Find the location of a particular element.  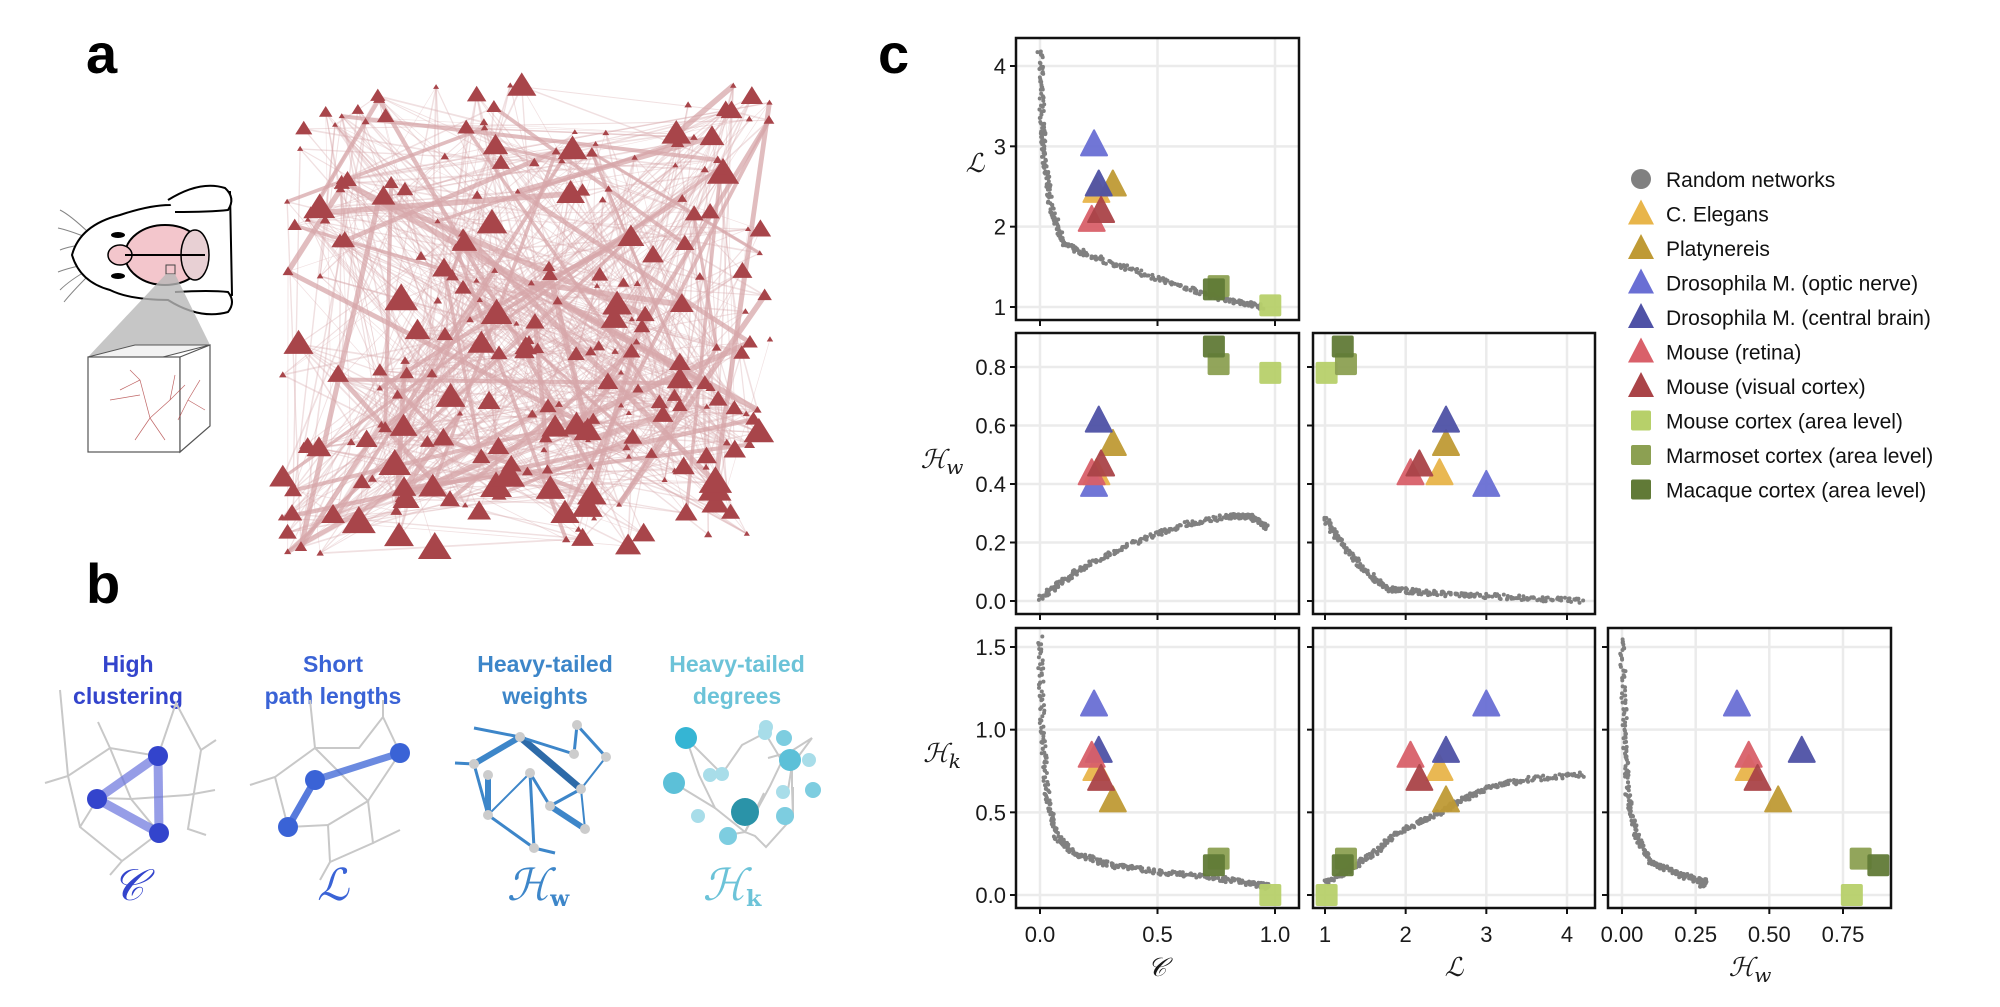

y-tick-label: 0.2 is located at coordinates (990, 543).